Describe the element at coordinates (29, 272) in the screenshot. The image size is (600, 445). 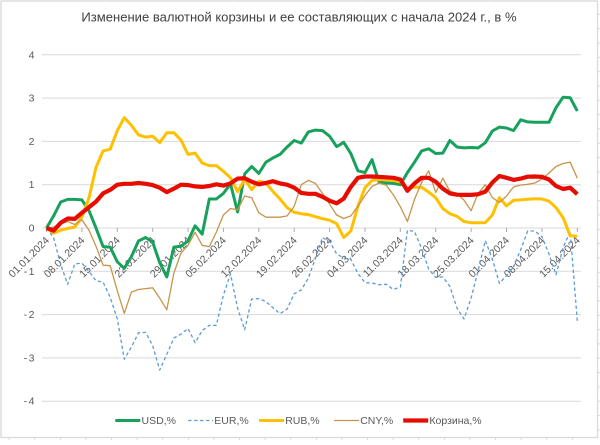
I see `svg-text: -1` at that location.